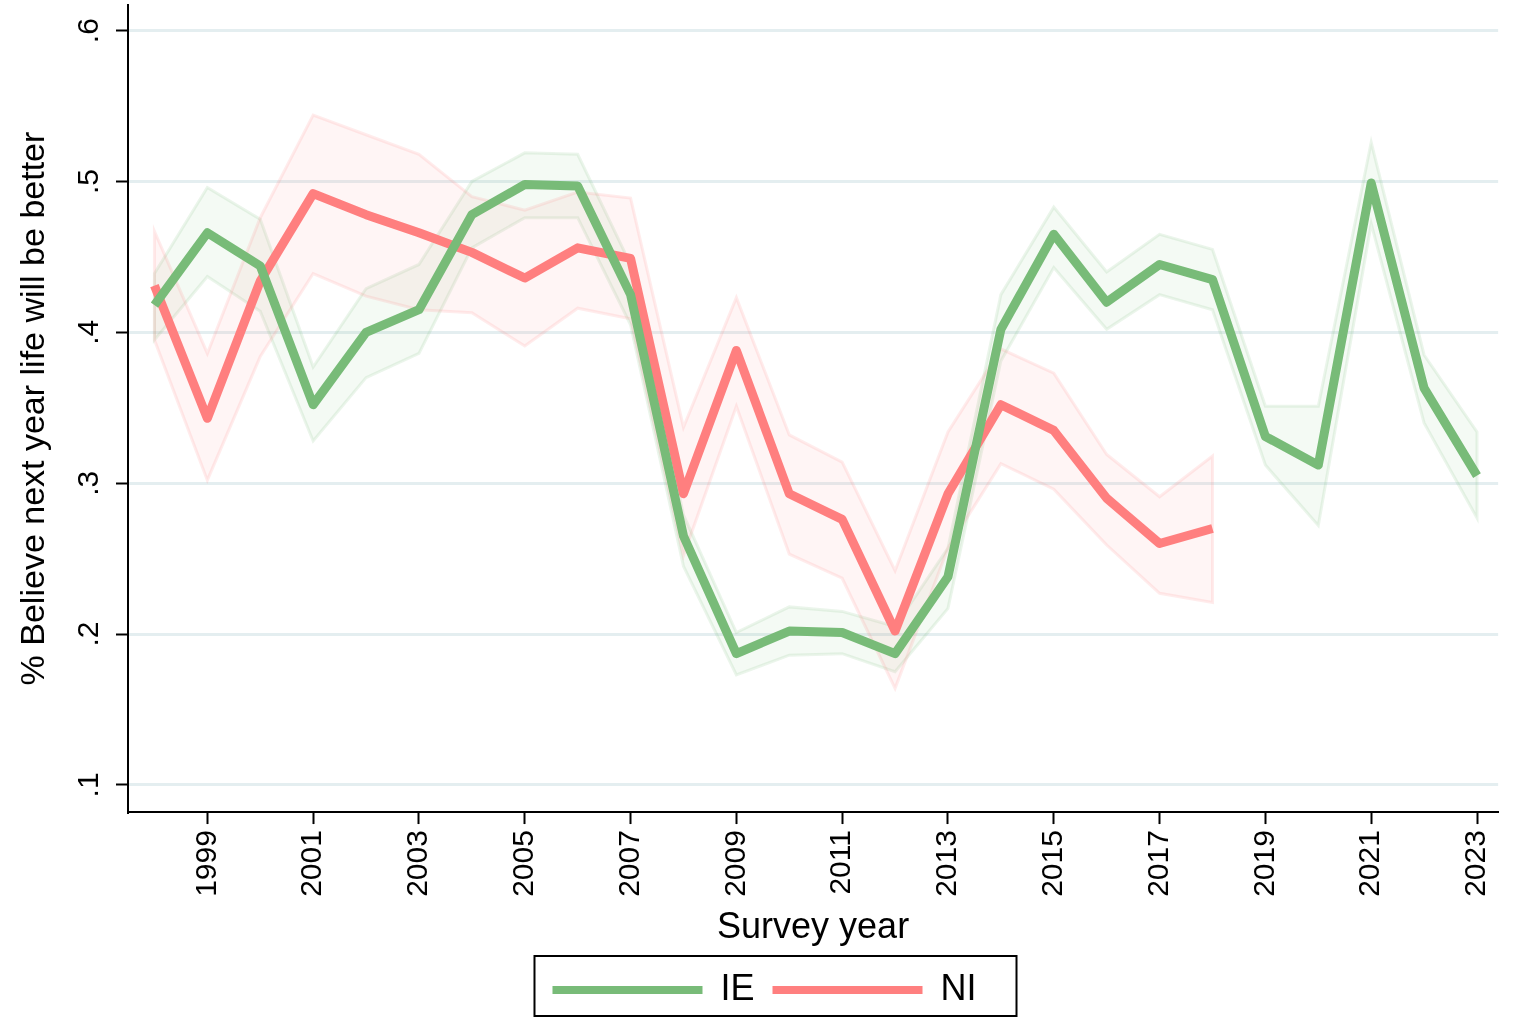  I want to click on x-tick-label: 2011, so click(840, 862).